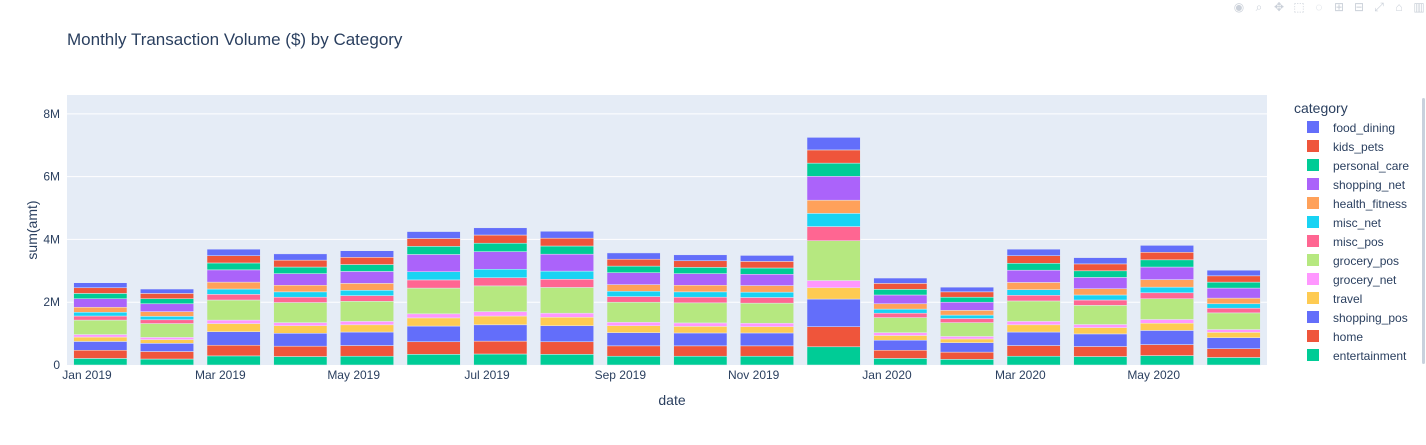  What do you see at coordinates (1353, 261) in the screenshot?
I see `legend-item-grocery_pos: grocery_pos` at bounding box center [1353, 261].